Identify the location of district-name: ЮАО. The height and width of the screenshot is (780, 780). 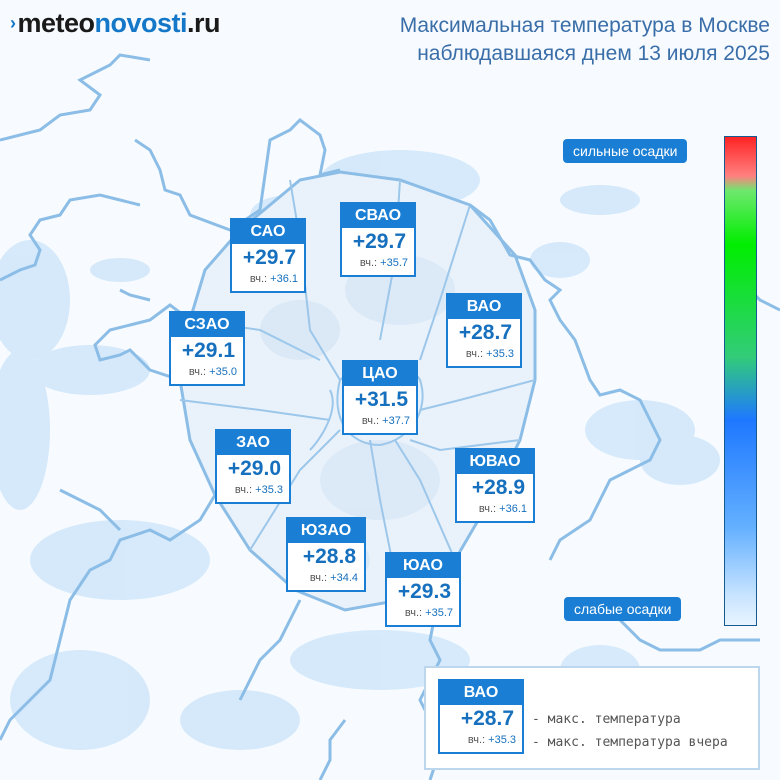
(423, 566).